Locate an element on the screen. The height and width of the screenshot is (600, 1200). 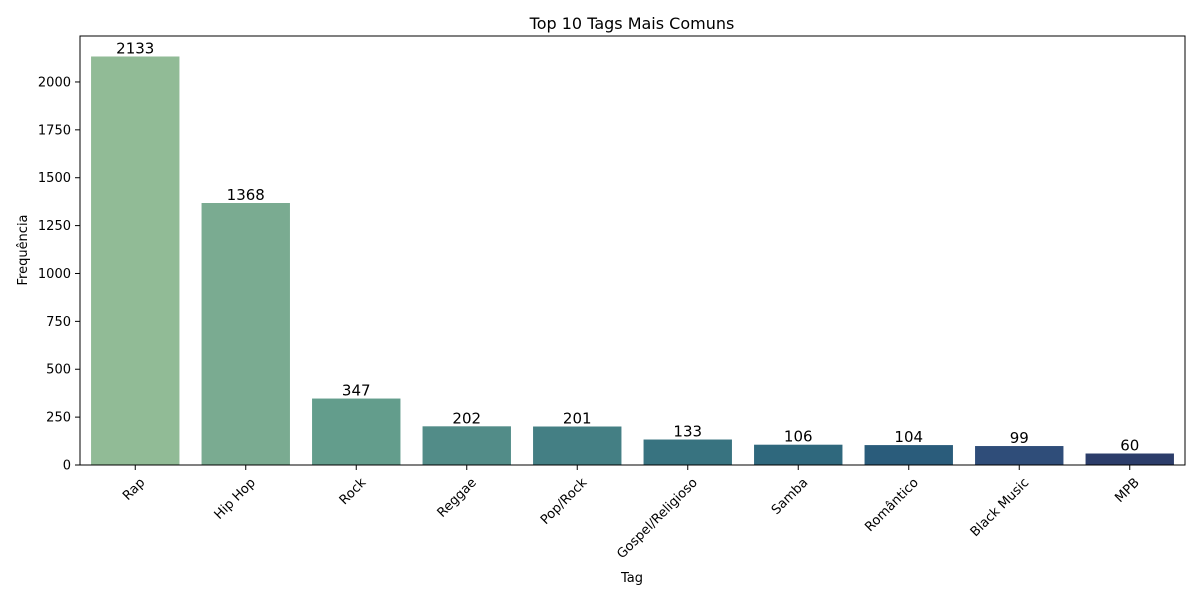
y-tick-label-3: 750 is located at coordinates (58, 322).